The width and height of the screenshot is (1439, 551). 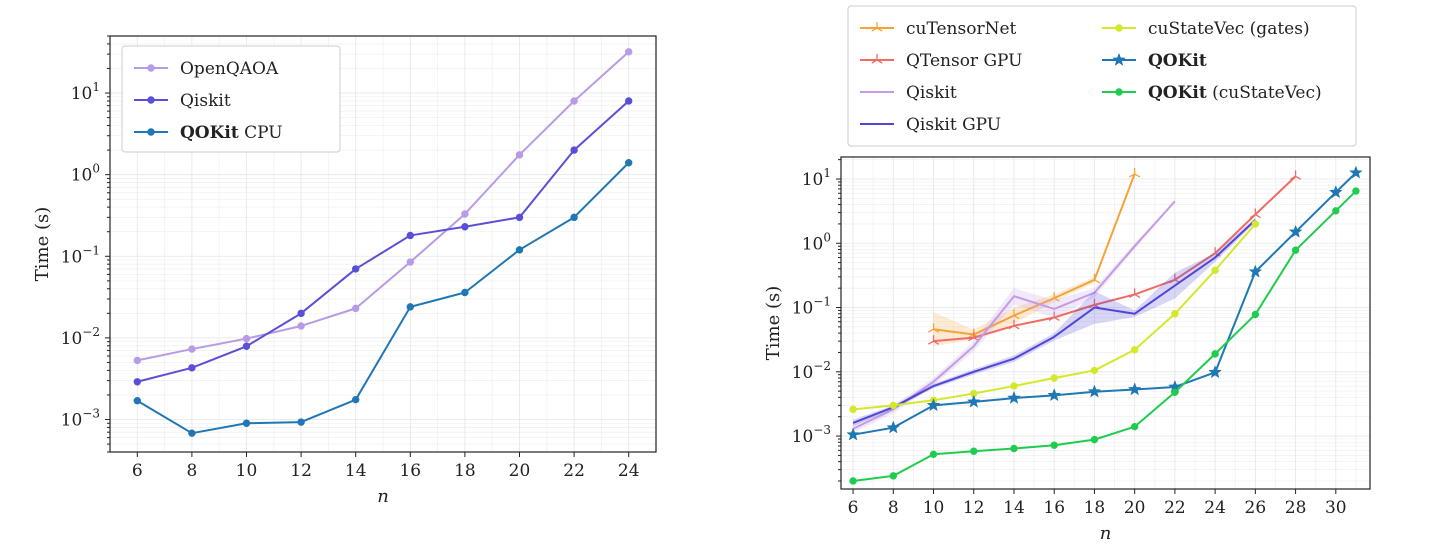 I want to click on x-tick-label: 8, so click(x=191, y=471).